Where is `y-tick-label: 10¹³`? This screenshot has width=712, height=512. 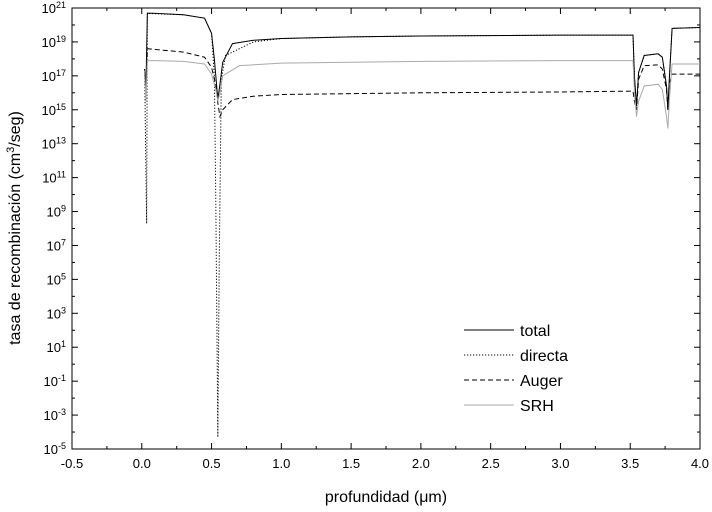
y-tick-label: 10¹³ is located at coordinates (54, 144).